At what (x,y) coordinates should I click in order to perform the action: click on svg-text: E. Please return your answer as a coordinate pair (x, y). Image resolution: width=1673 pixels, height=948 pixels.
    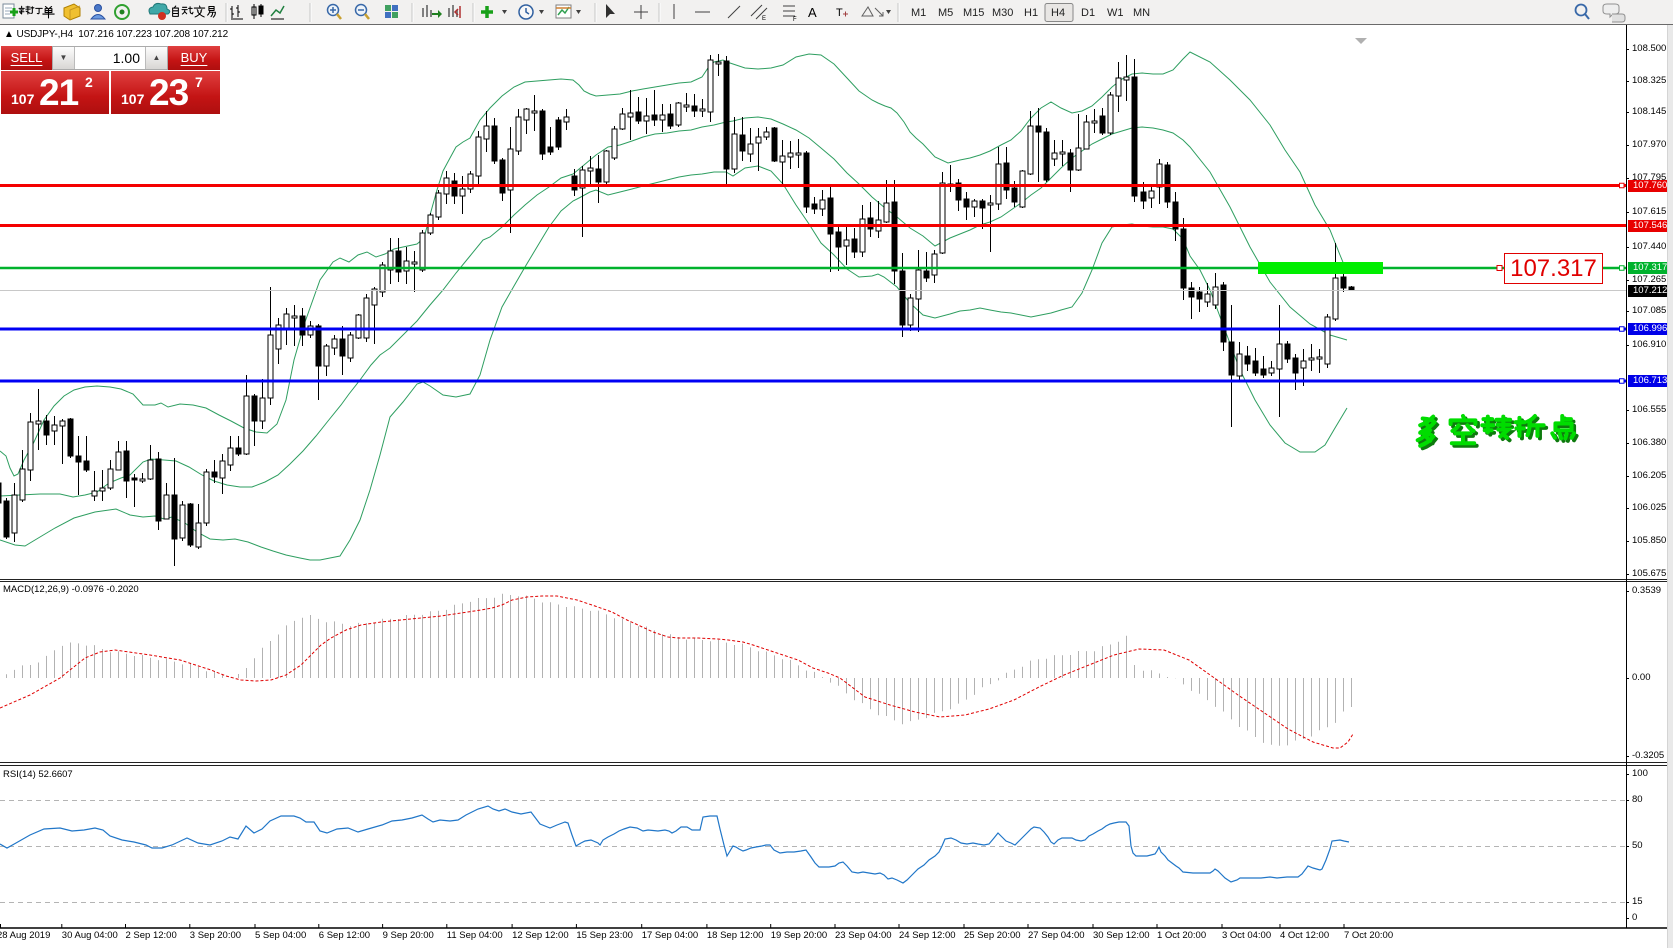
    Looking at the image, I should click on (764, 19).